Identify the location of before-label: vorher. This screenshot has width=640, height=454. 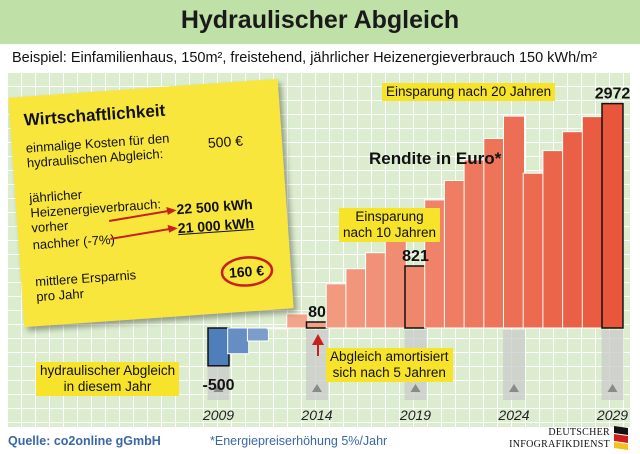
(49, 226).